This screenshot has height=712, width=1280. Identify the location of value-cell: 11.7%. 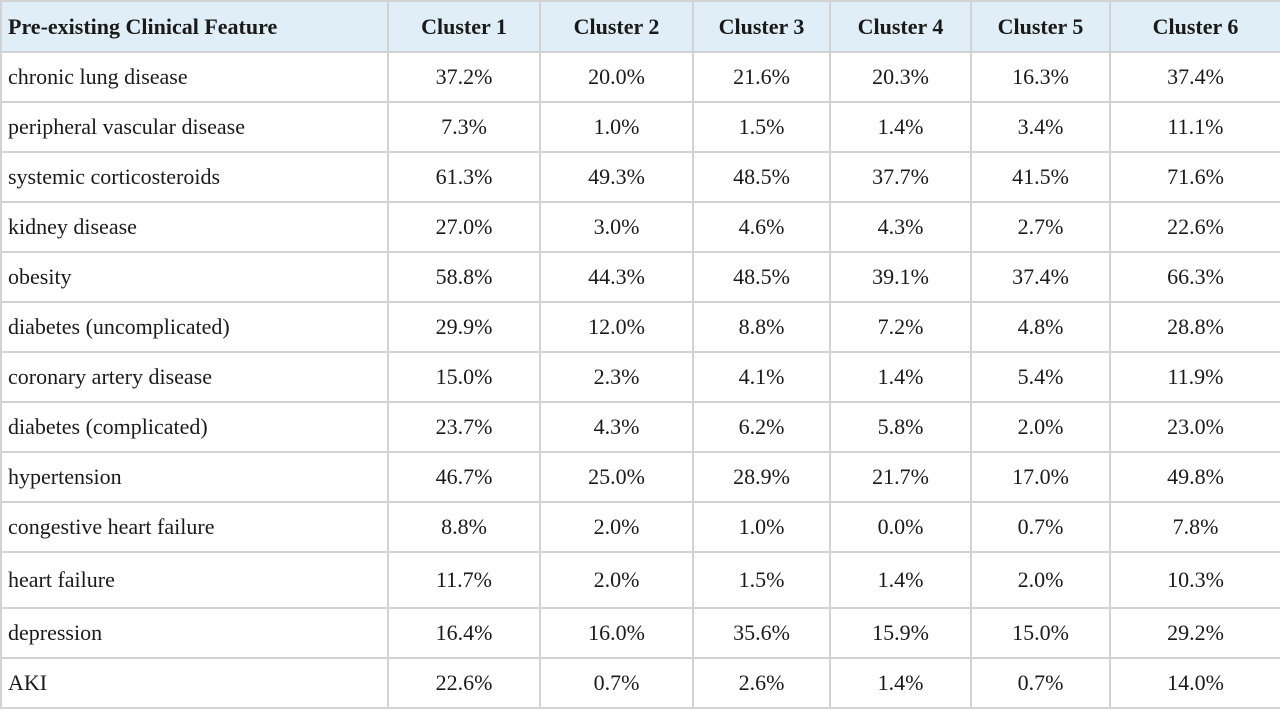
(464, 580).